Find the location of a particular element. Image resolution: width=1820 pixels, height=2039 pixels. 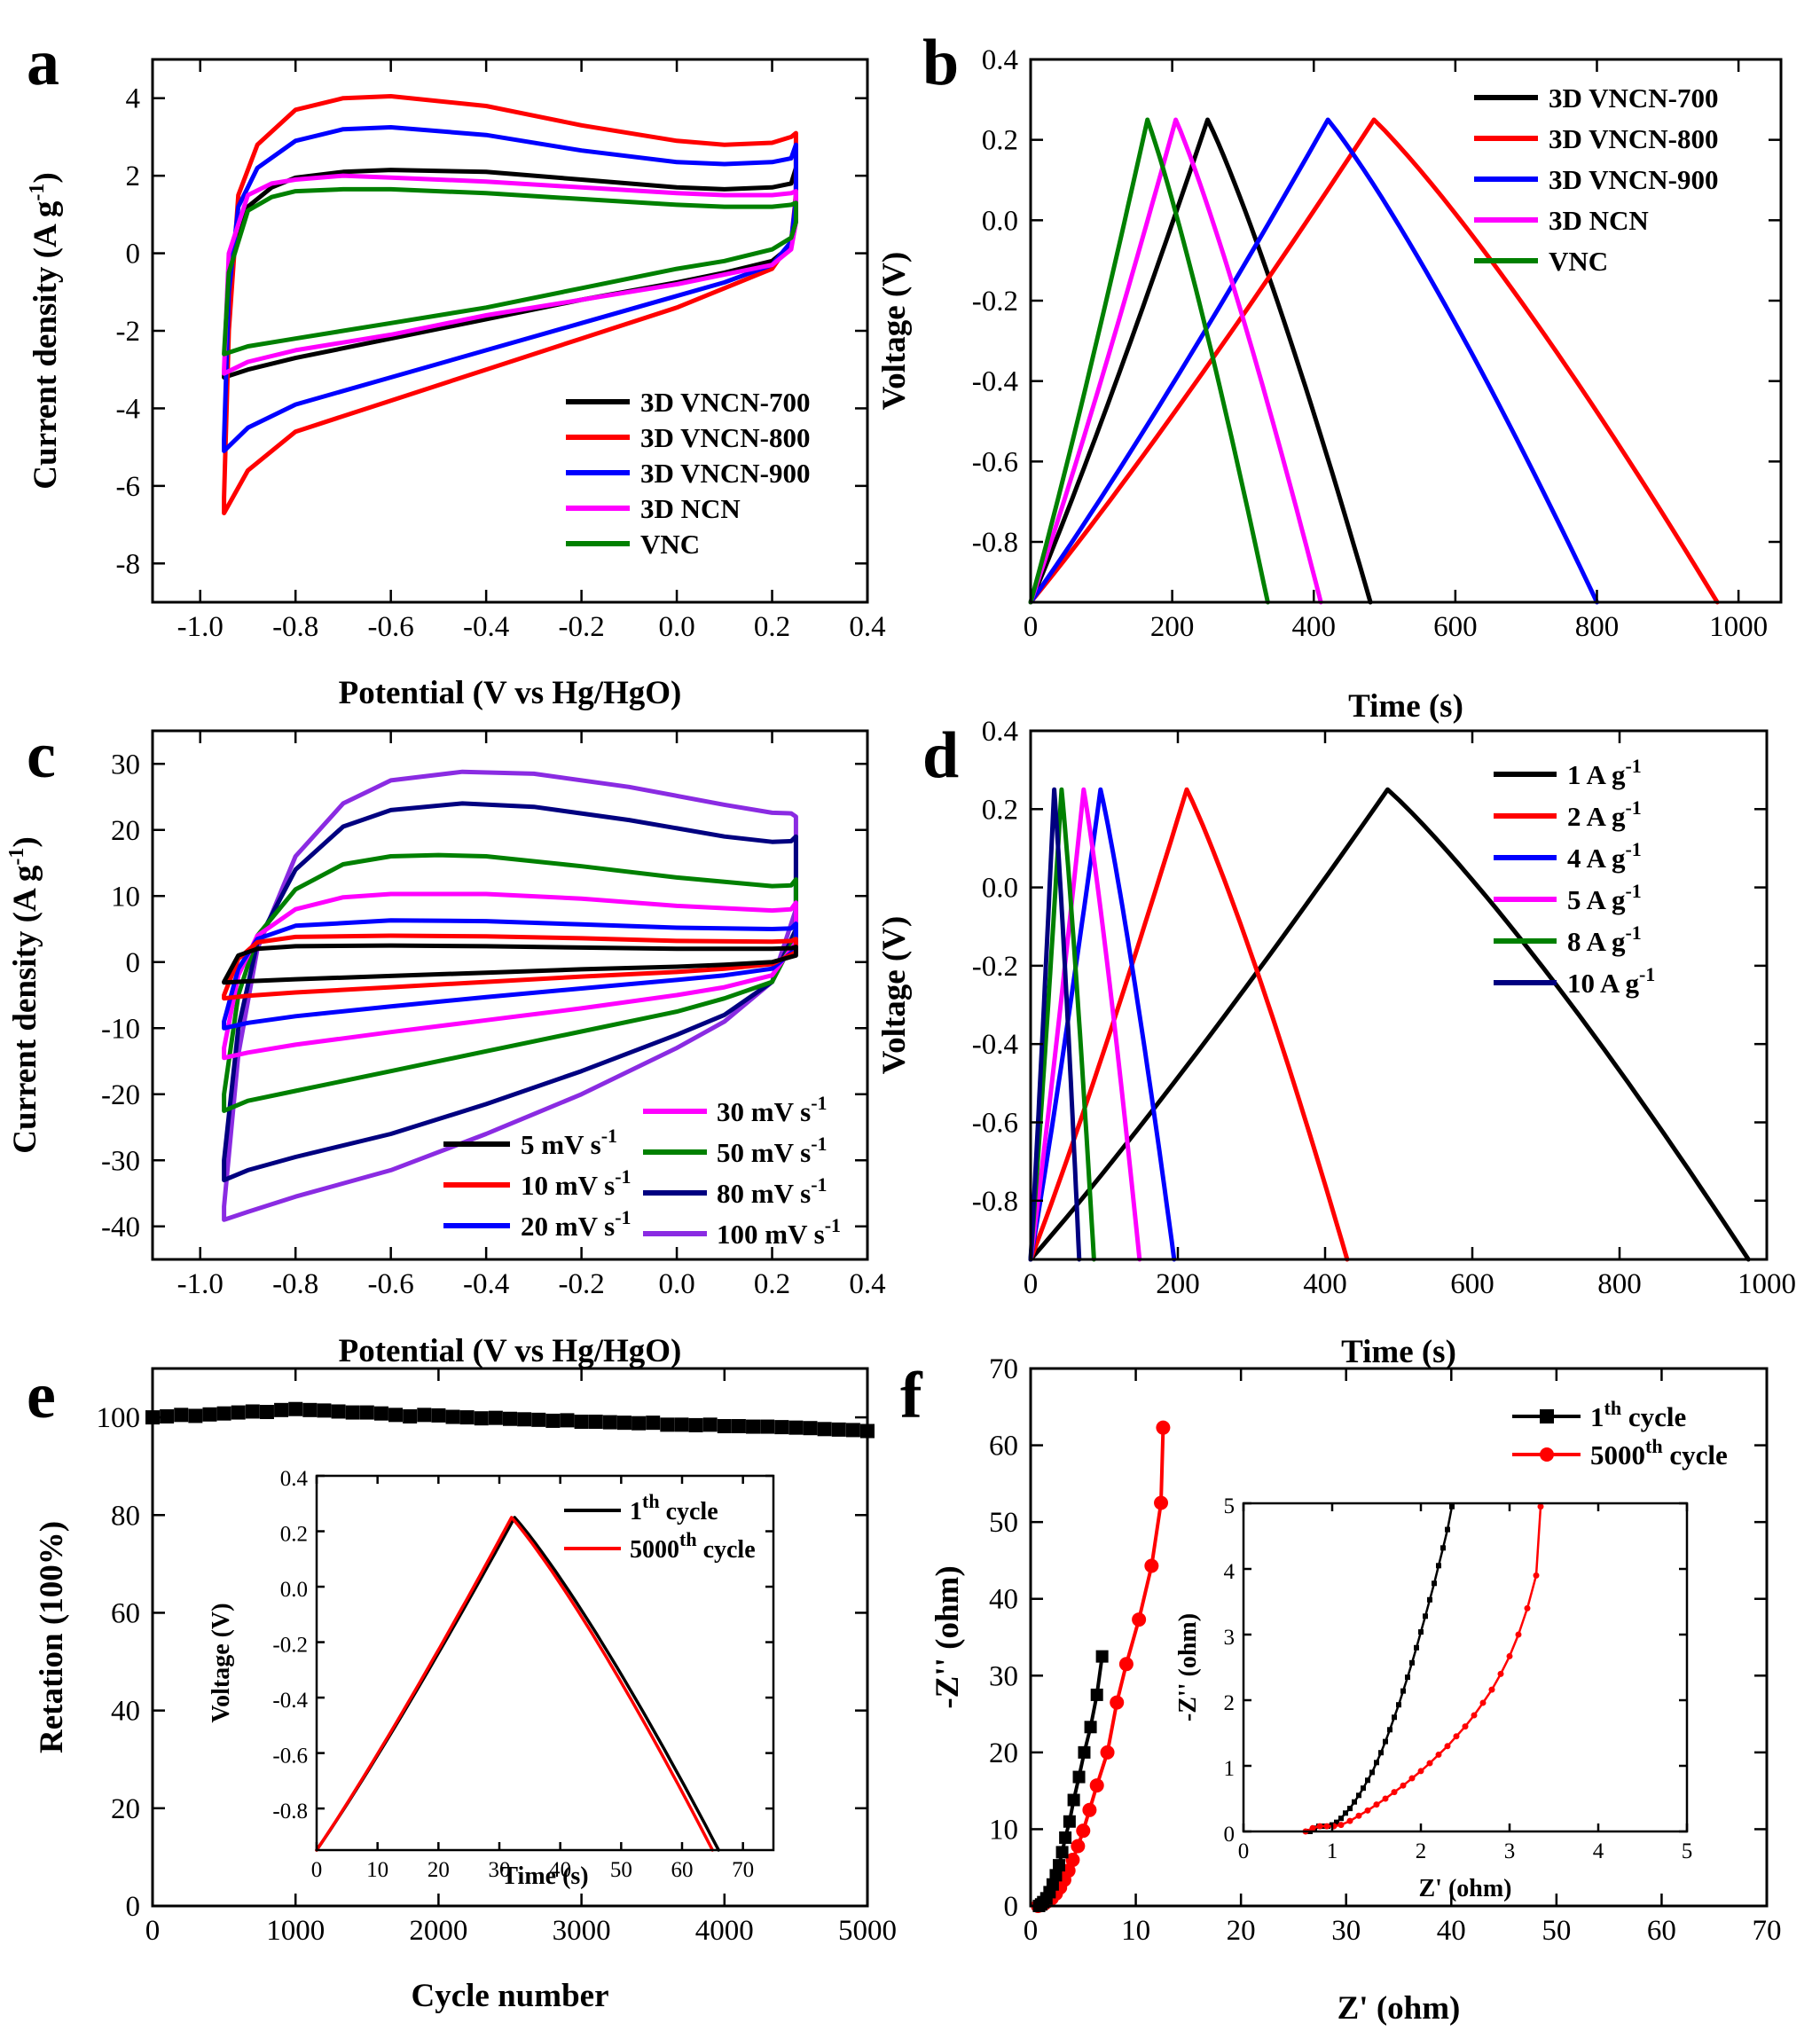

legend-label: 5000th cycle is located at coordinates (1659, 1452).